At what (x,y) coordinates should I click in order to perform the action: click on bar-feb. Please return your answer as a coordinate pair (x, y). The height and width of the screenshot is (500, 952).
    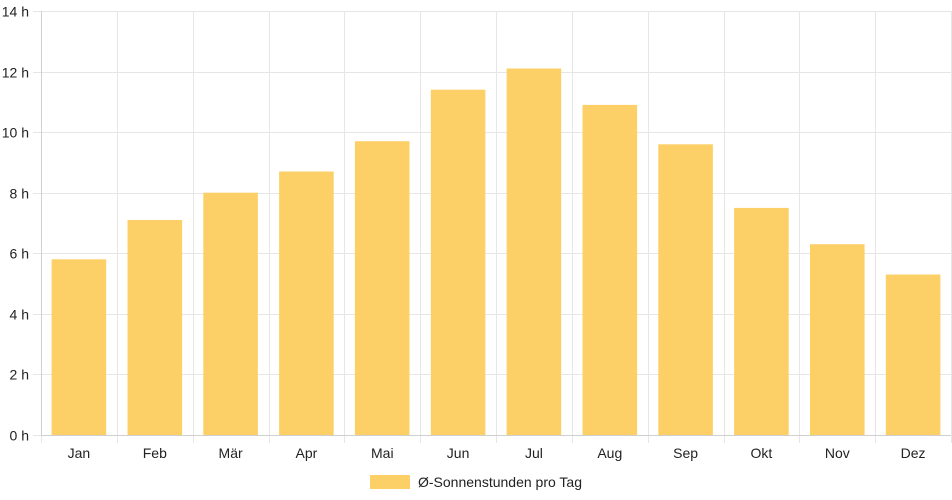
    Looking at the image, I should click on (155, 327).